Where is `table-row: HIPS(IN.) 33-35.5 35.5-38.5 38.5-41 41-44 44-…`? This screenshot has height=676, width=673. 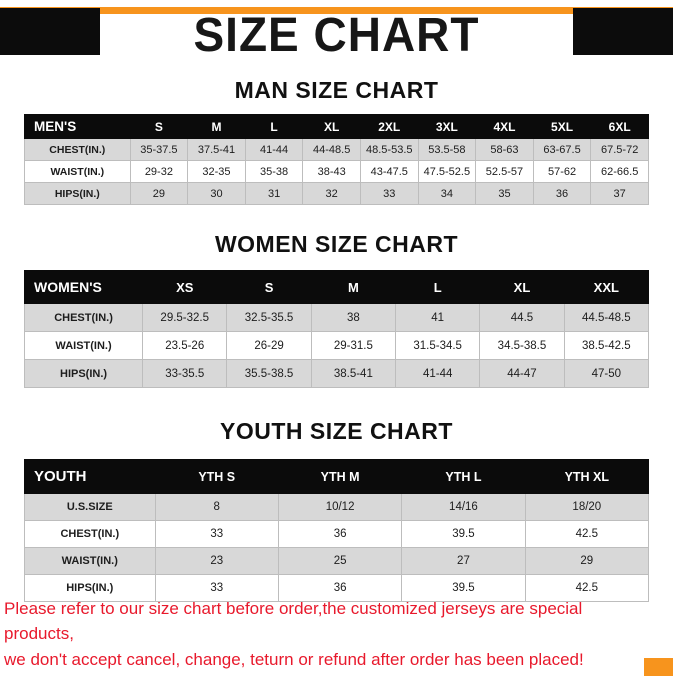 table-row: HIPS(IN.) 33-35.5 35.5-38.5 38.5-41 41-44 44-… is located at coordinates (336, 373).